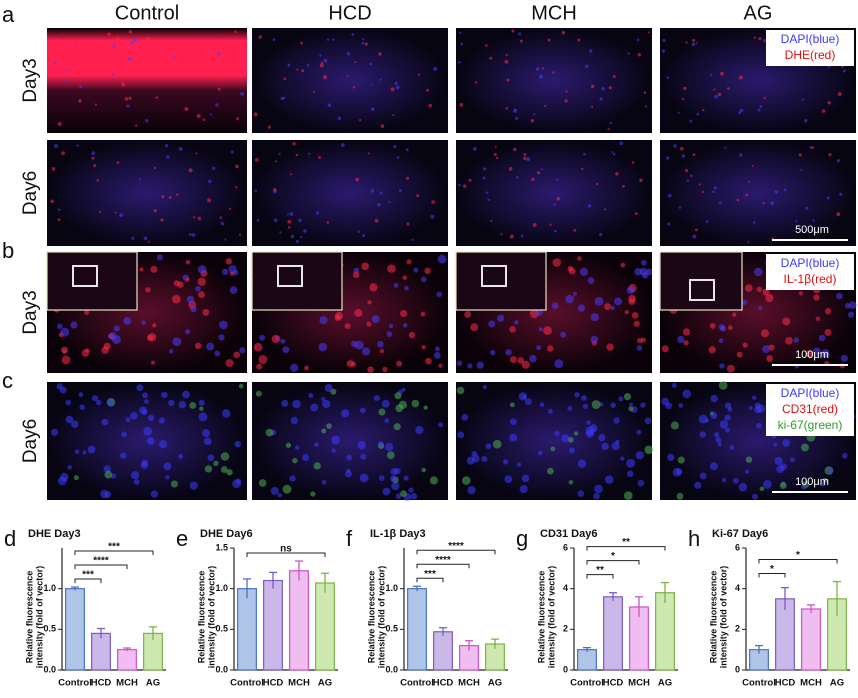 The image size is (858, 698). I want to click on significance-bracket, so click(600, 576).